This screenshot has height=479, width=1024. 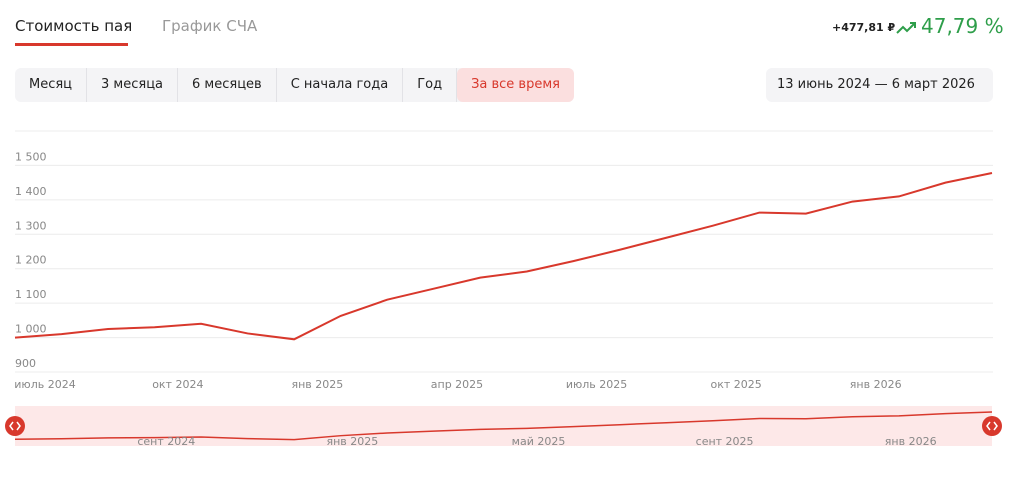 What do you see at coordinates (725, 441) in the screenshot?
I see `navigator-tick-label: сент 2025` at bounding box center [725, 441].